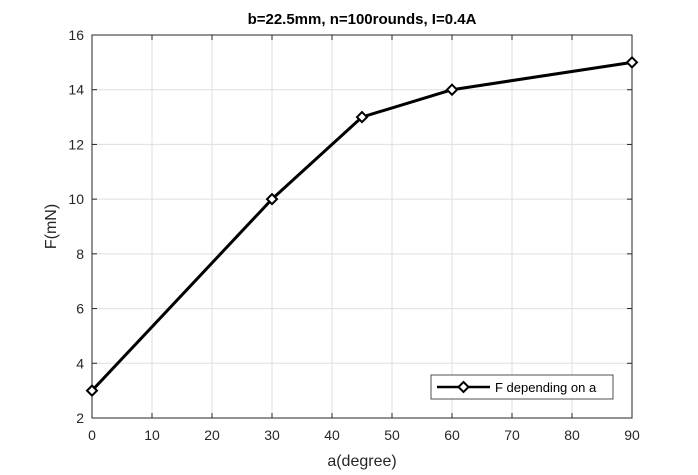 Image resolution: width=698 pixels, height=475 pixels. I want to click on x-tick-label: 50, so click(392, 435).